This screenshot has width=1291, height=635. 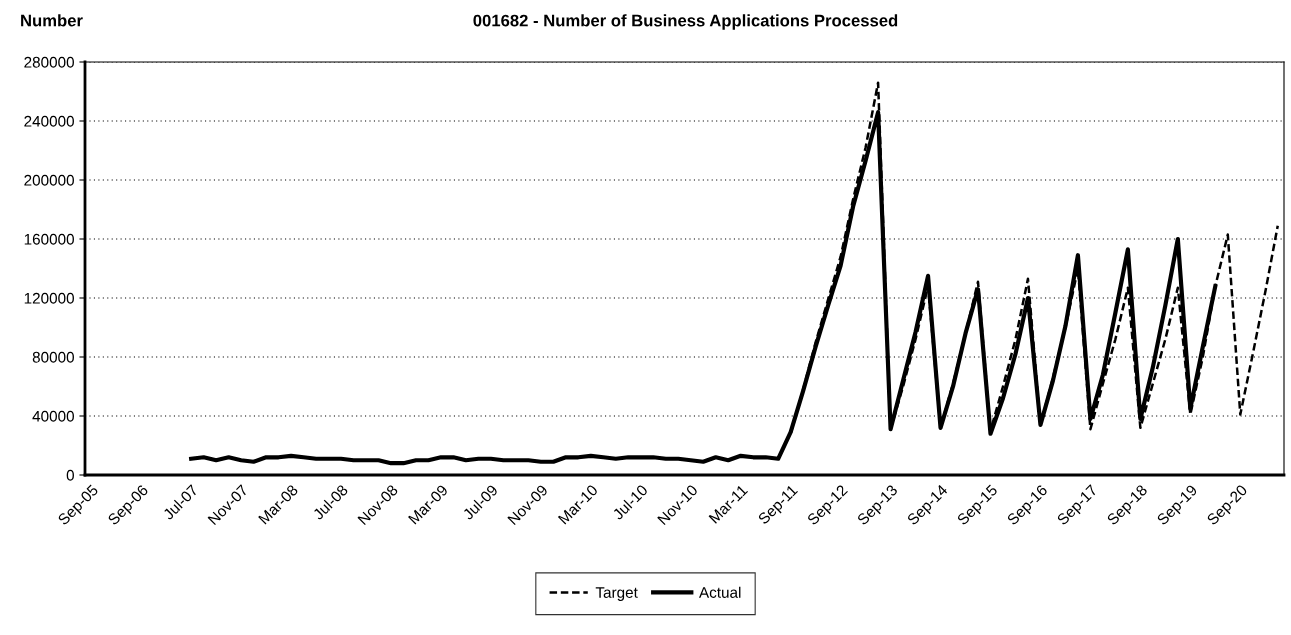 What do you see at coordinates (49, 298) in the screenshot?
I see `y-tick-label: 120000` at bounding box center [49, 298].